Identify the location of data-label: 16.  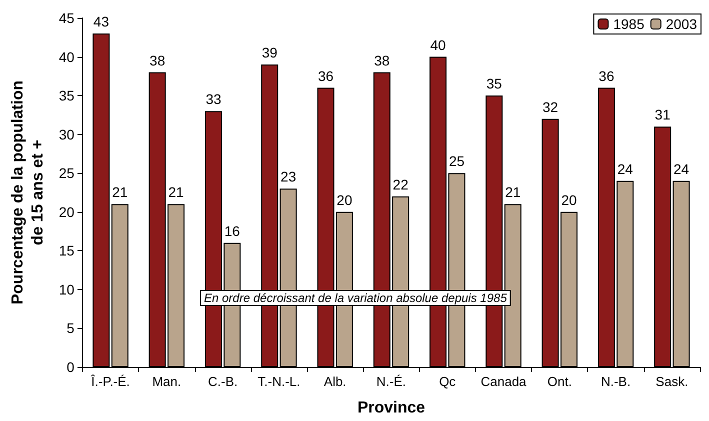
(232, 230).